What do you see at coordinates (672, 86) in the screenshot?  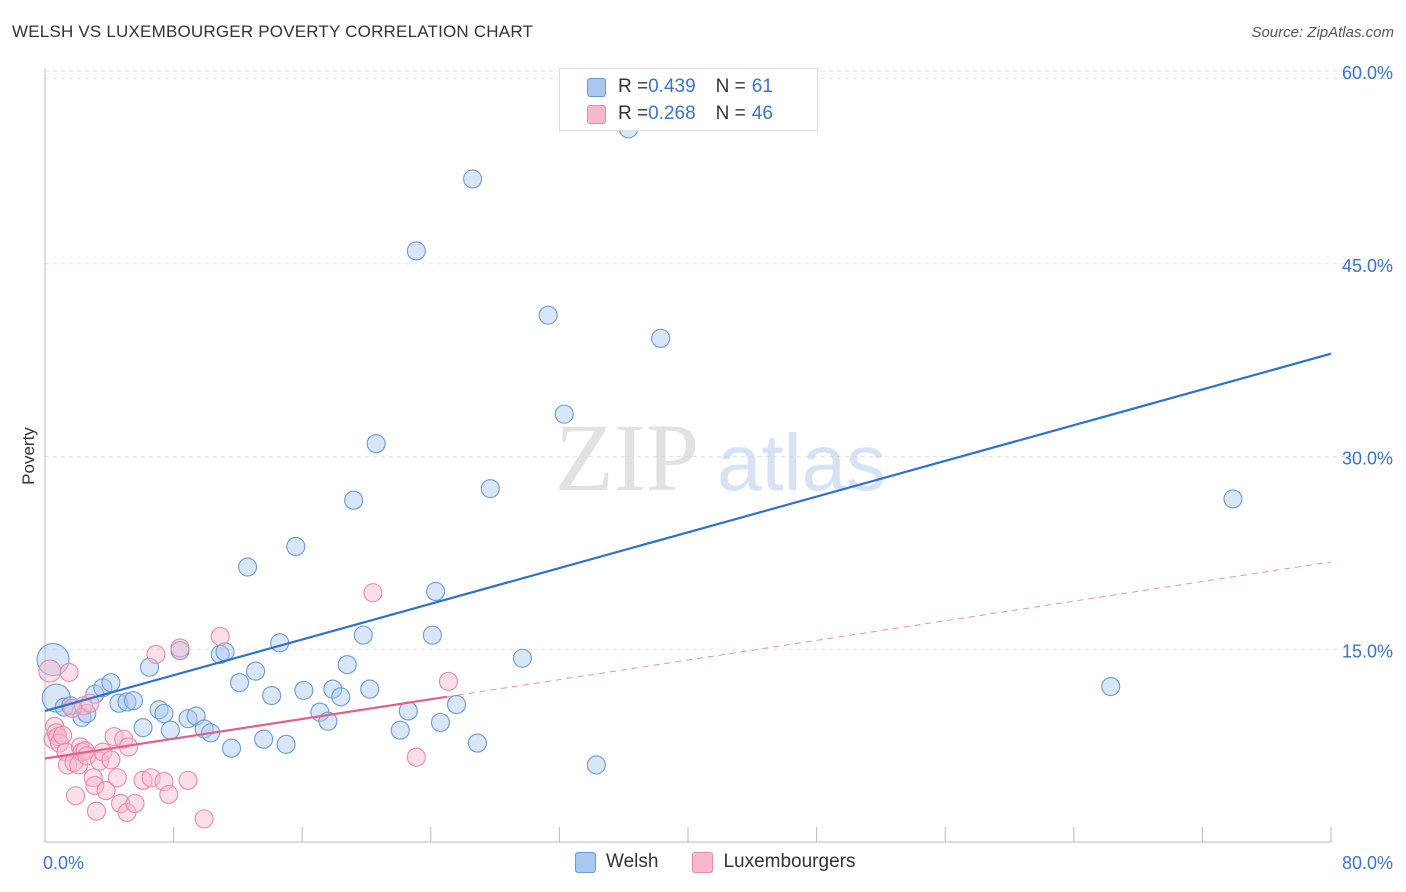 I see `r-value: 0.439` at bounding box center [672, 86].